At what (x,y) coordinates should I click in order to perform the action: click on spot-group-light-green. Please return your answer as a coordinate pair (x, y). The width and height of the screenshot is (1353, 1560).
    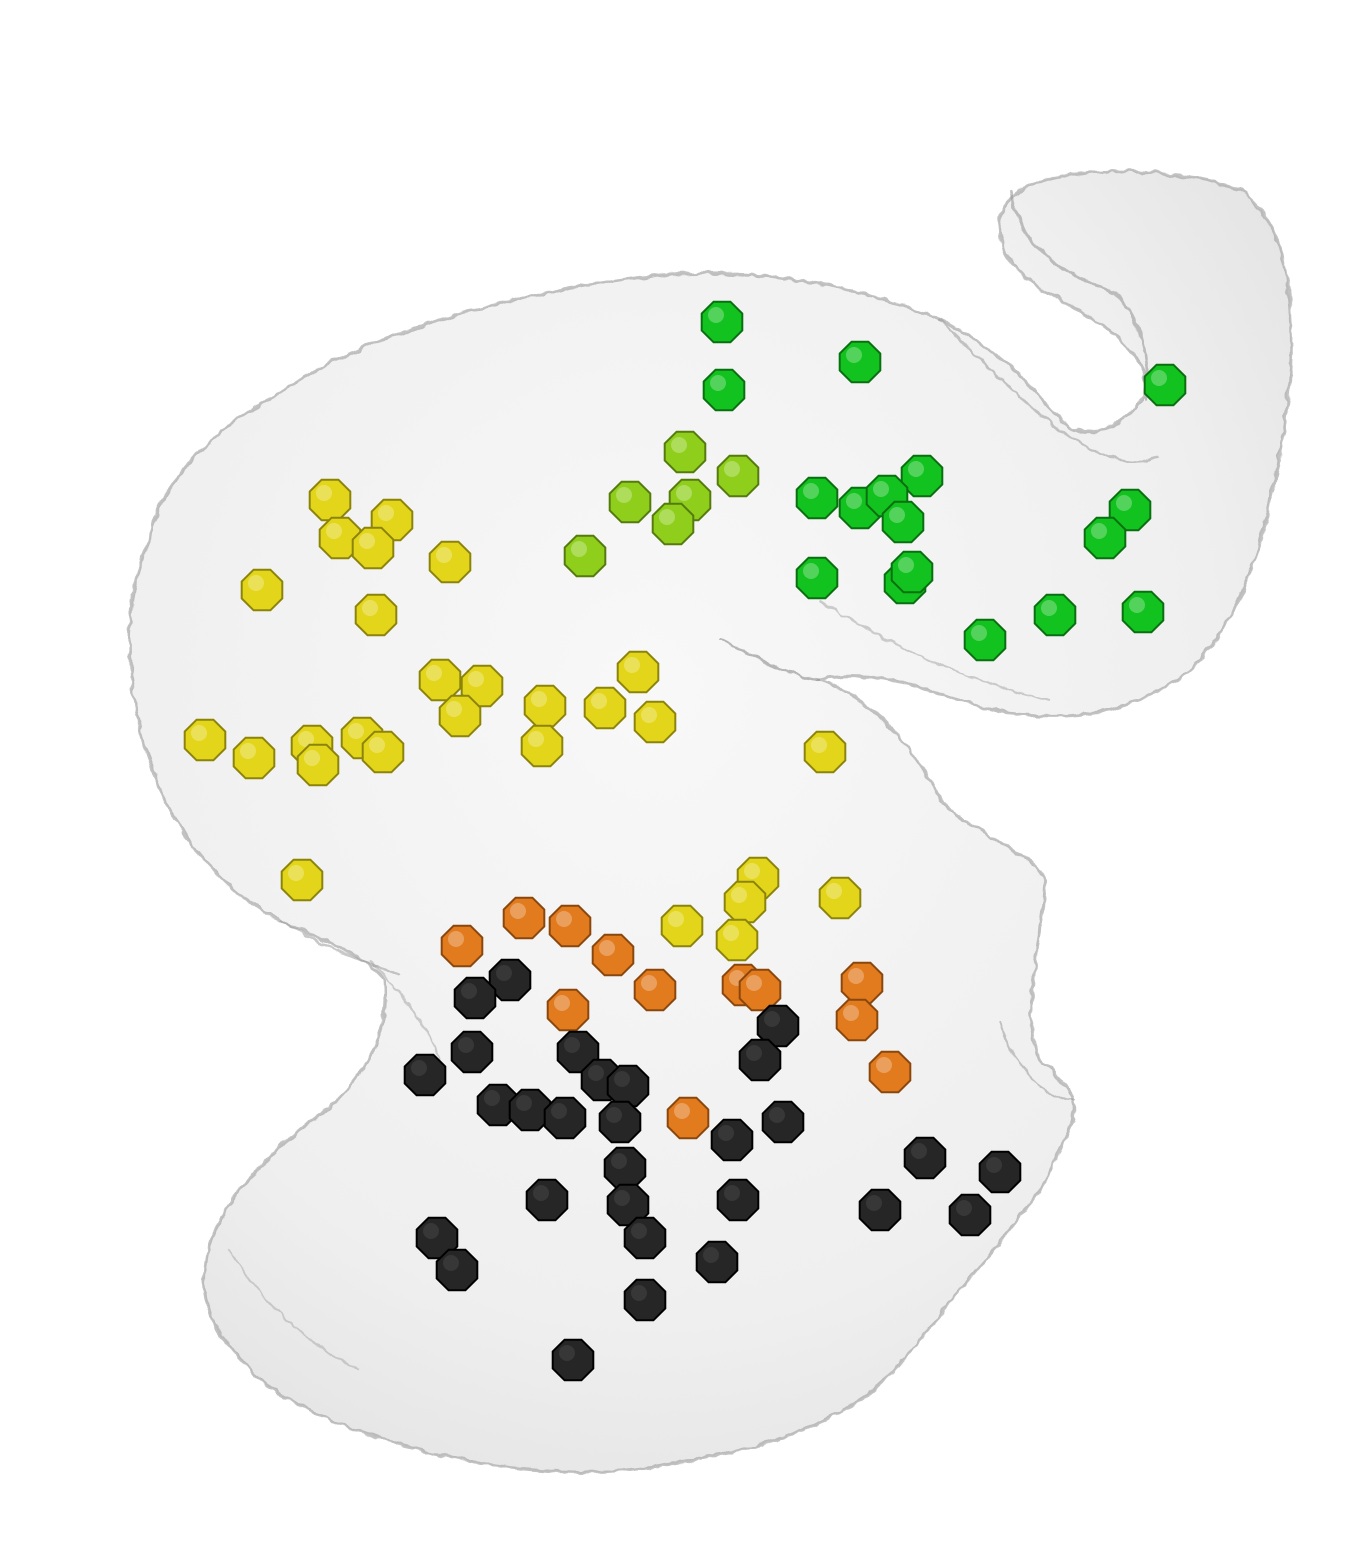
    Looking at the image, I should click on (661, 504).